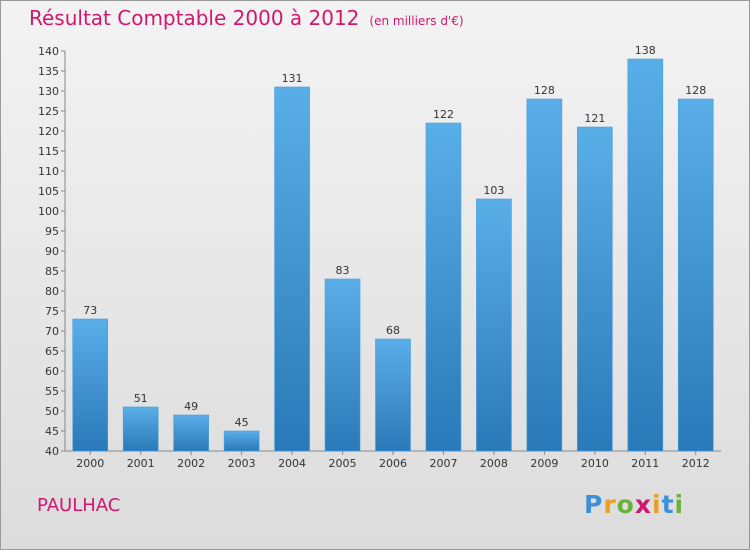 This screenshot has width=750, height=550. Describe the element at coordinates (625, 504) in the screenshot. I see `logo-letter: o` at that location.